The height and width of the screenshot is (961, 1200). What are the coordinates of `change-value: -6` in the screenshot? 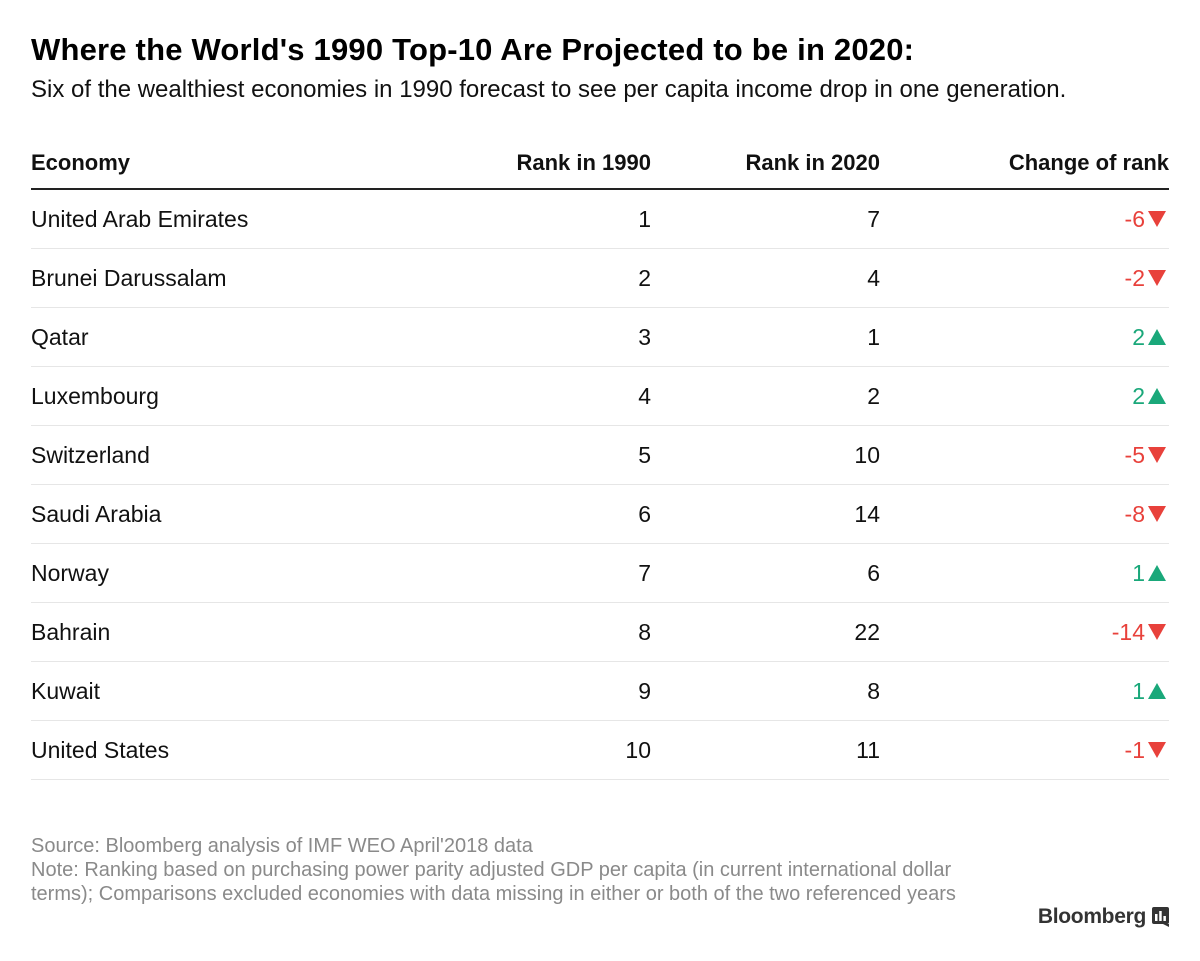 It's located at (1134, 218).